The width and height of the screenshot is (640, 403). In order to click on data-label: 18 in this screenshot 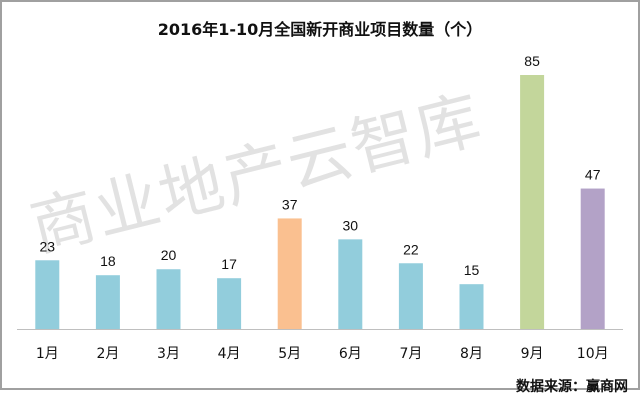, I will do `click(108, 261)`.